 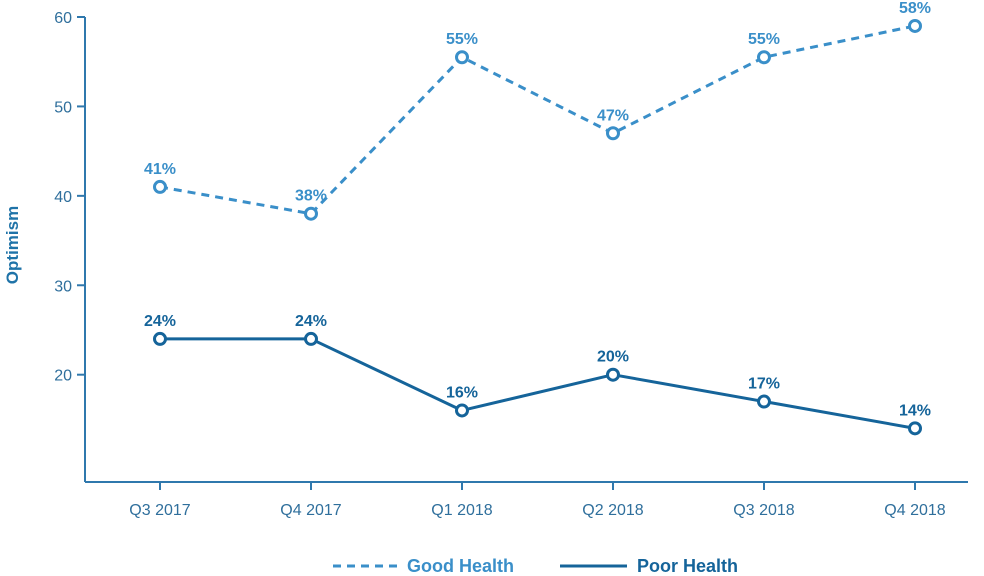 What do you see at coordinates (63, 197) in the screenshot?
I see `y-tick-label: 40` at bounding box center [63, 197].